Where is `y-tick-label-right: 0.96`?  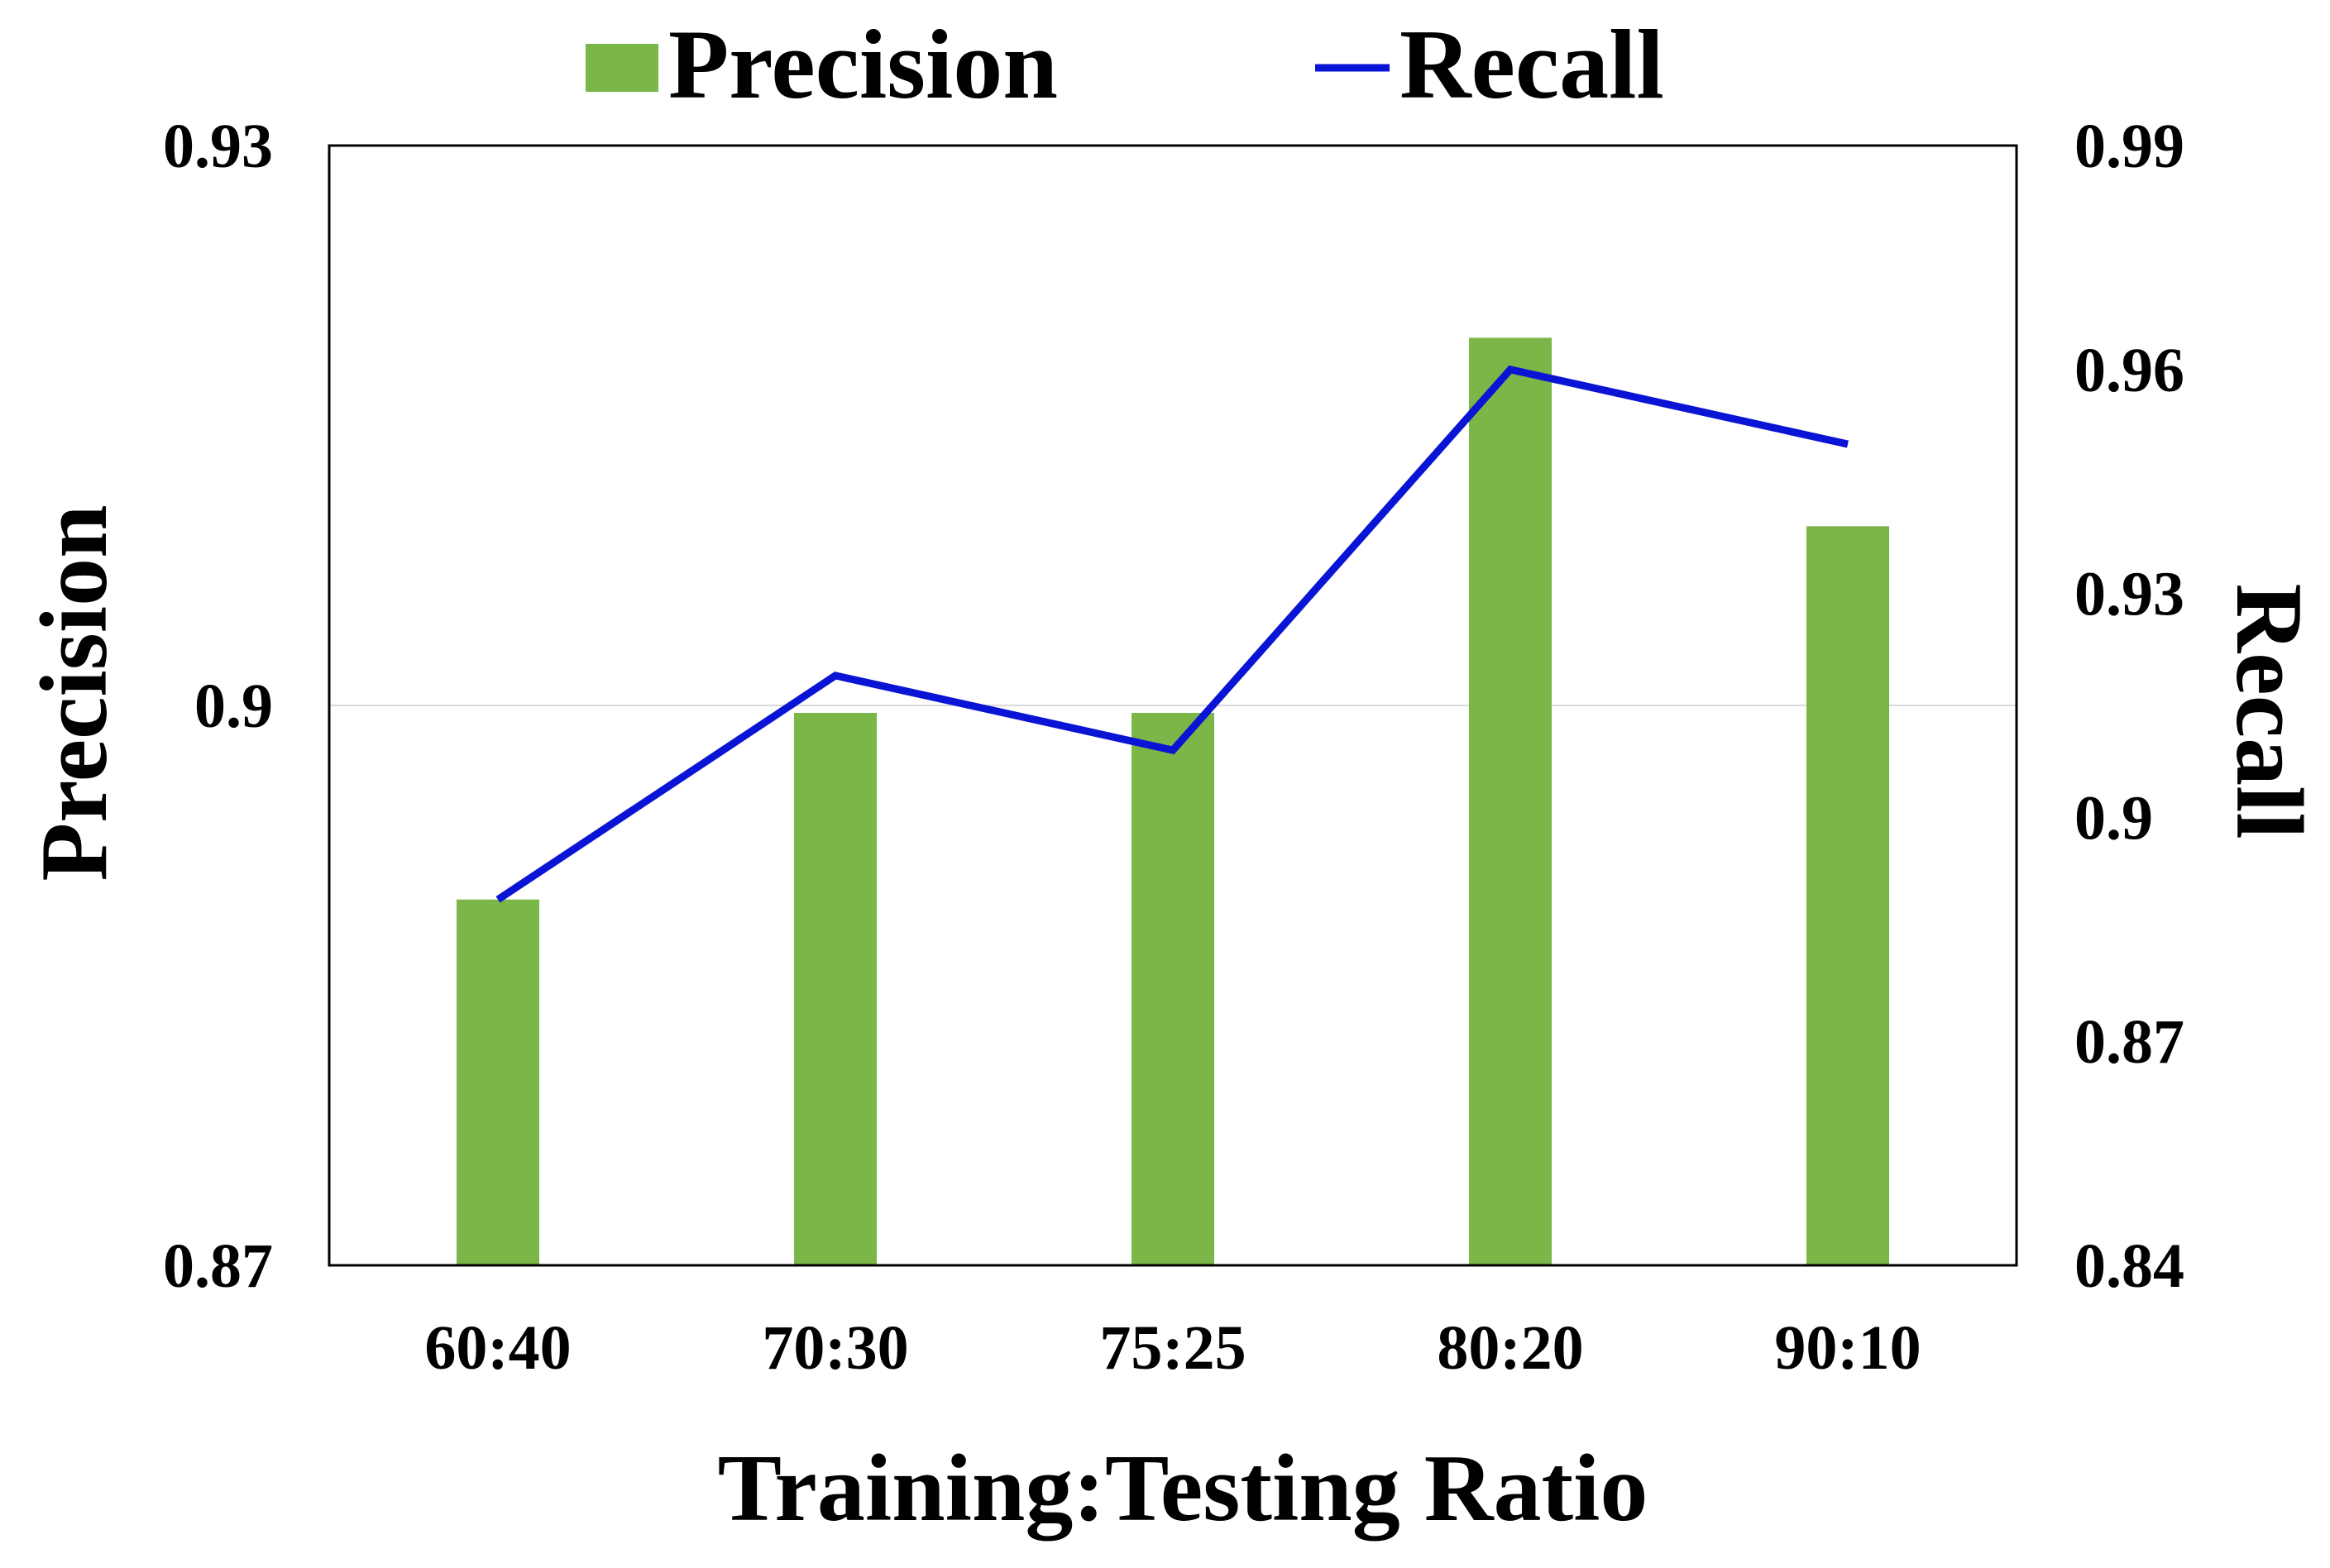 y-tick-label-right: 0.96 is located at coordinates (2129, 370).